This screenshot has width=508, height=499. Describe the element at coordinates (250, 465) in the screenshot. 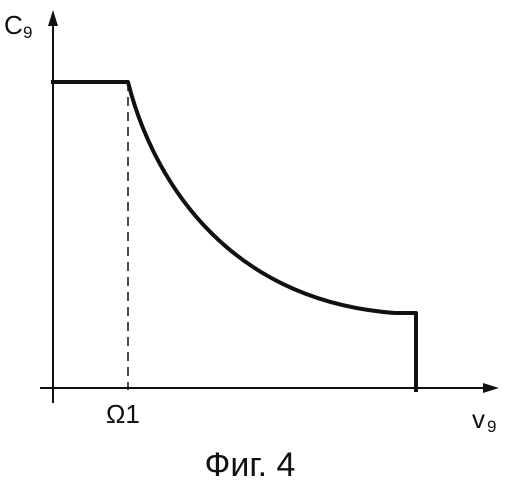

I see `figure-caption: Фиг. 4` at that location.